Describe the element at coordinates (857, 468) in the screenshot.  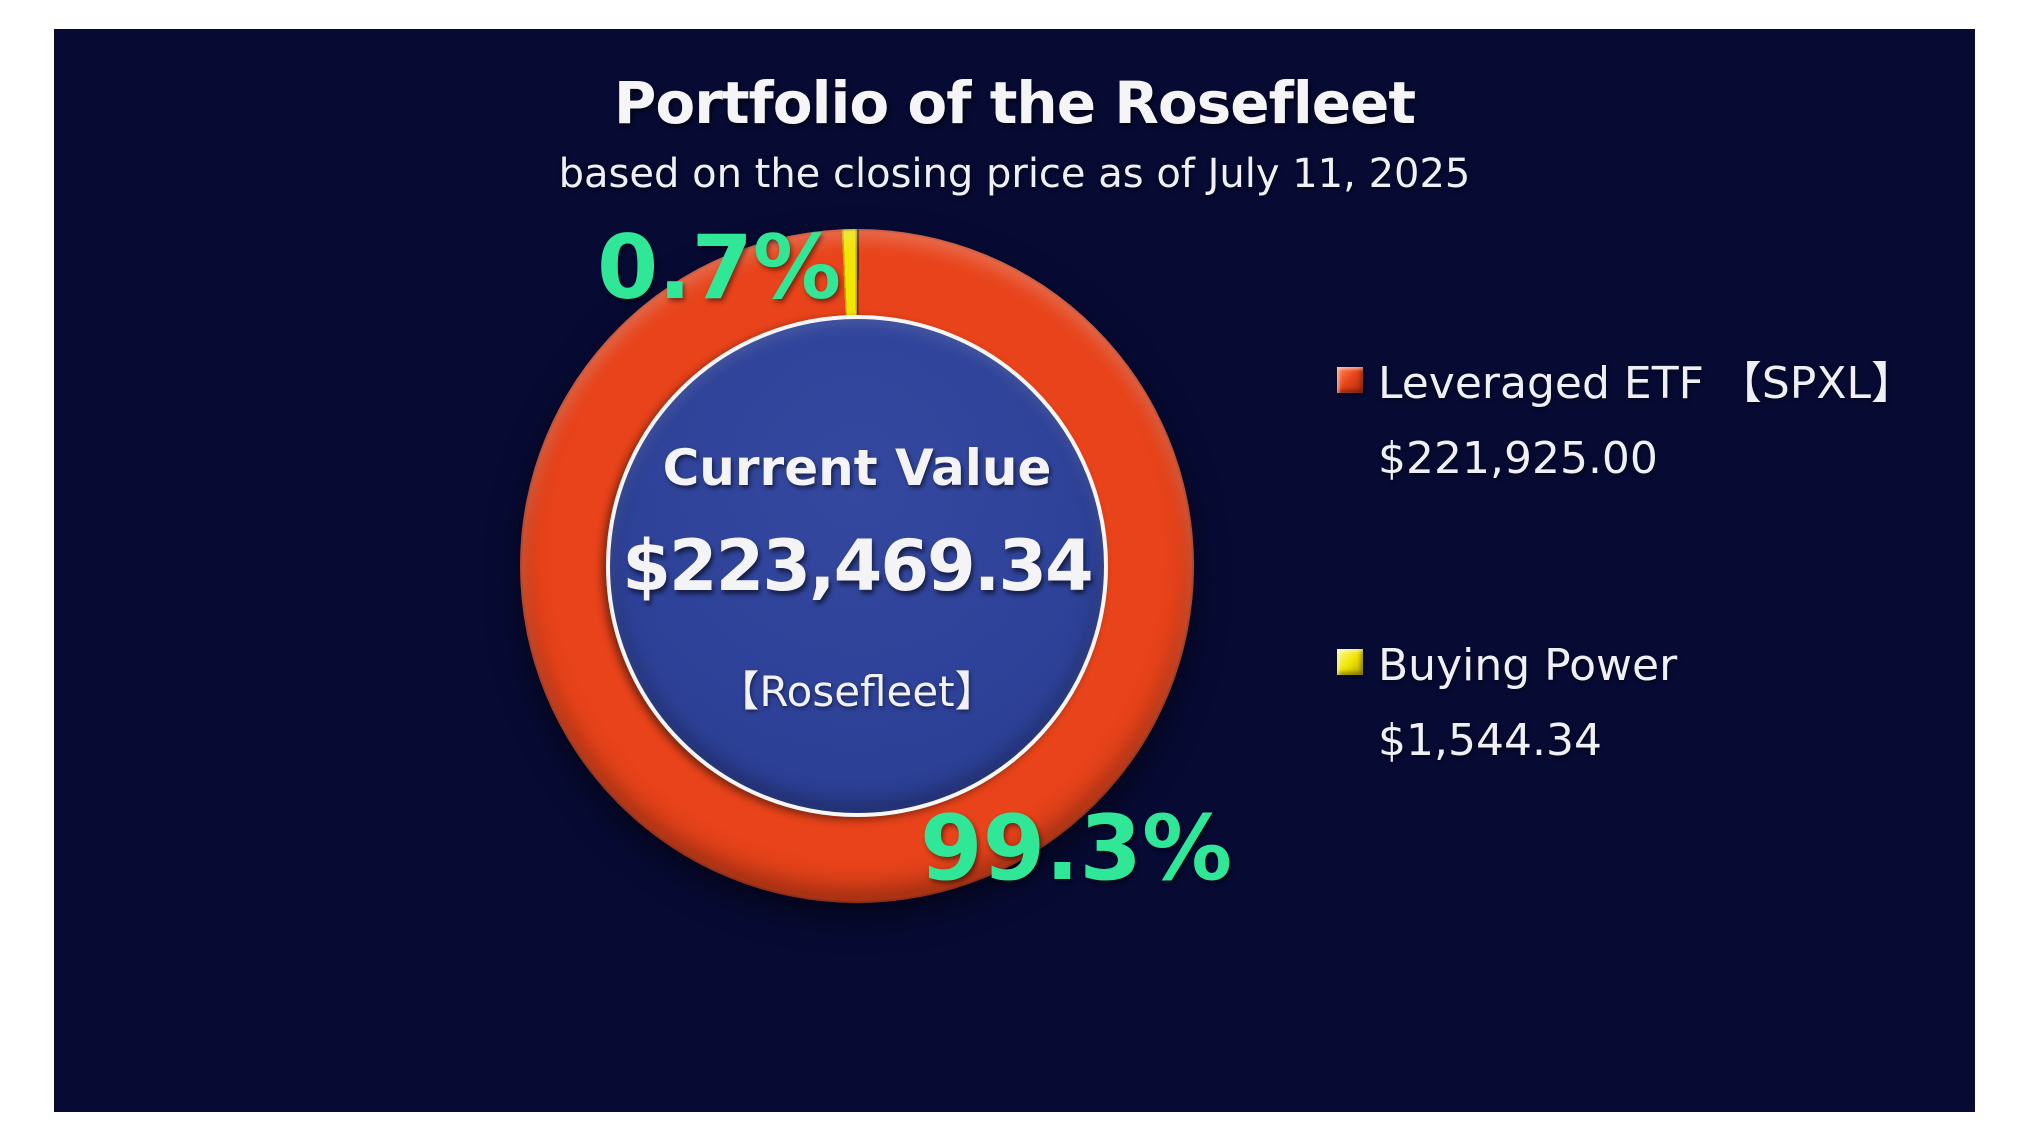
I see `center-label: Current Value` at that location.